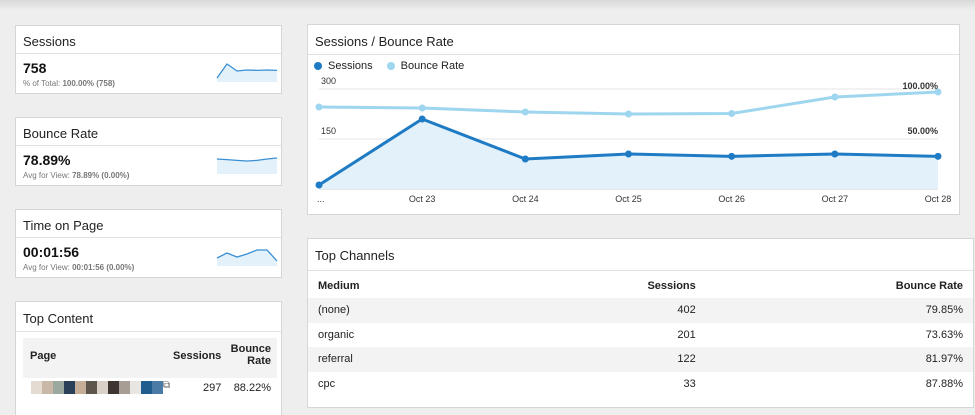  I want to click on table-row: ⧉ 297 88.22%, so click(150, 393).